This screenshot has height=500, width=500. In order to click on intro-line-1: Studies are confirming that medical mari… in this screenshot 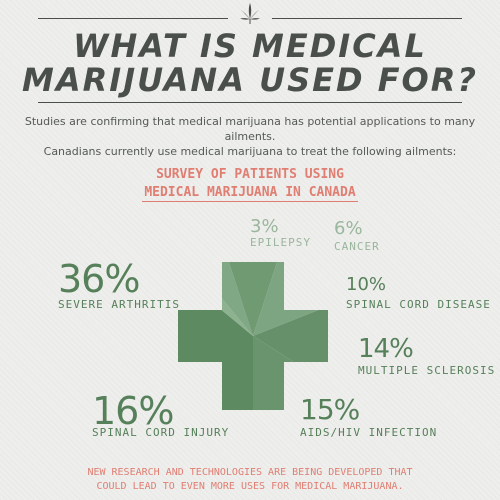, I will do `click(250, 129)`.